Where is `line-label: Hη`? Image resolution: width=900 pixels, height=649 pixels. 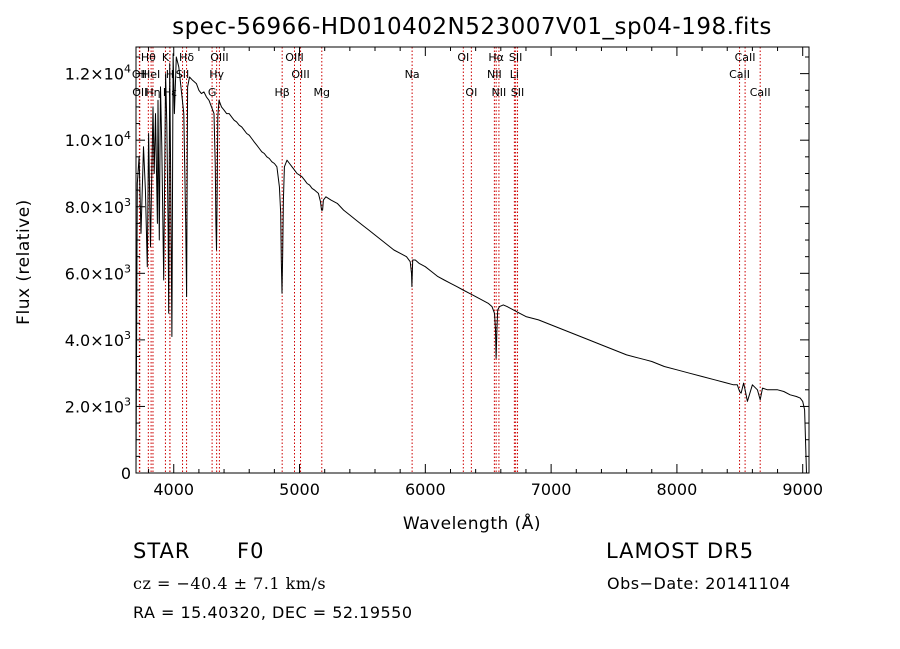
line-label: Hη is located at coordinates (152, 92).